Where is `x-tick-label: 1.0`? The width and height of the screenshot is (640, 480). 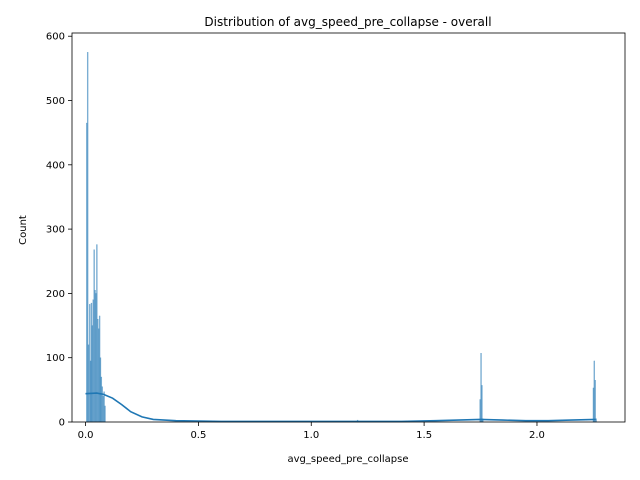 x-tick-label: 1.0 is located at coordinates (311, 435).